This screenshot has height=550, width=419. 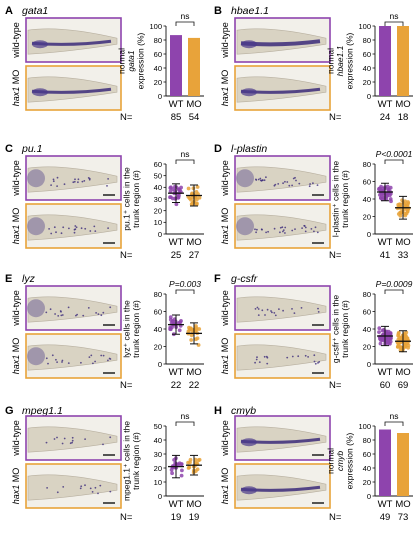 What do you see at coordinates (403, 117) in the screenshot?
I see `n-value-mo: 18` at bounding box center [403, 117].